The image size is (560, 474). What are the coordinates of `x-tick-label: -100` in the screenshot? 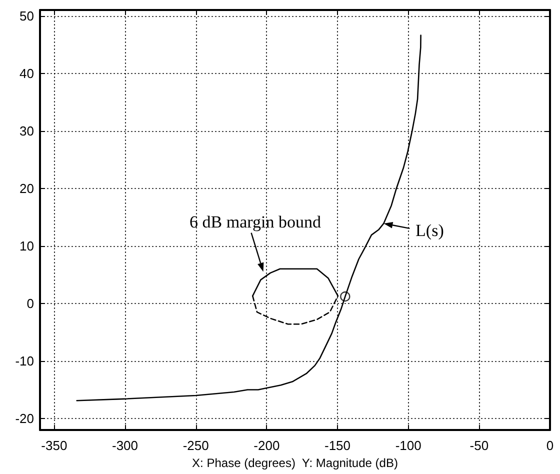 It's located at (408, 445).